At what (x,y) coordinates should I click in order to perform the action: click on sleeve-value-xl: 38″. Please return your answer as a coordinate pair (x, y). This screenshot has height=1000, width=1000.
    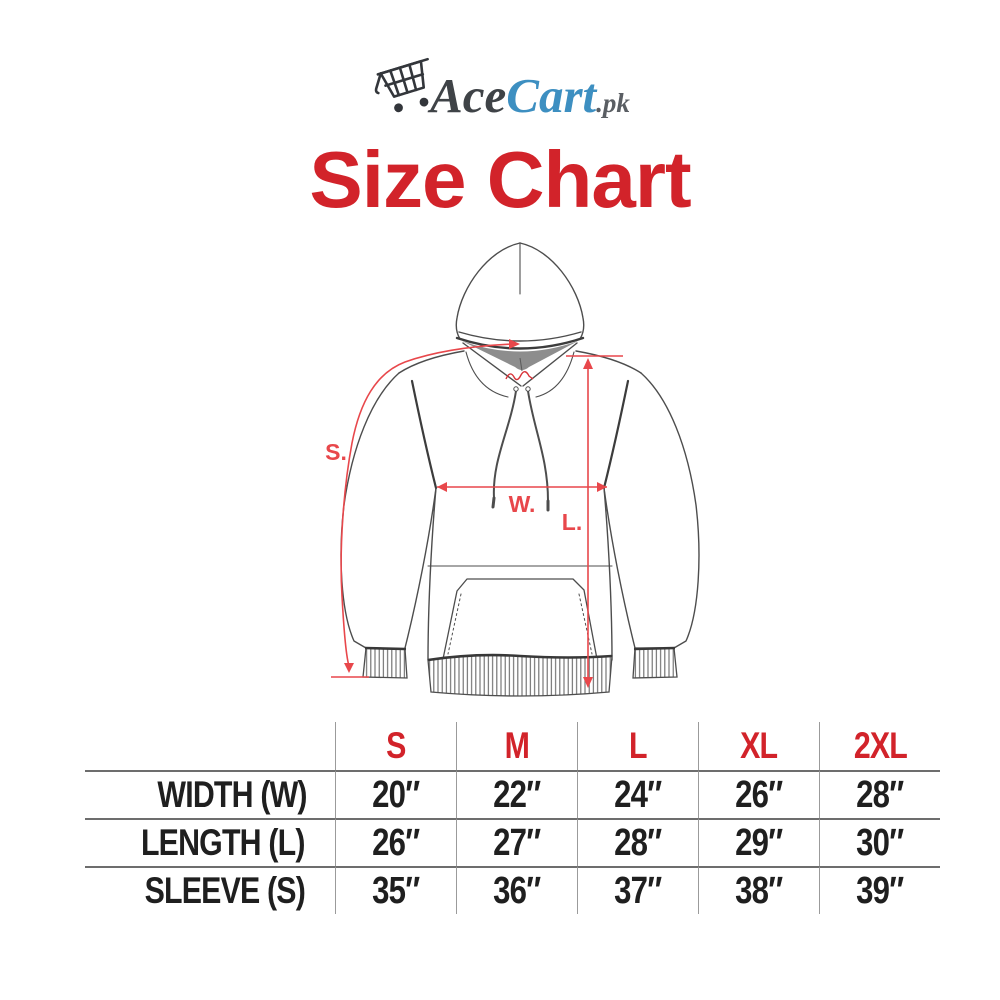
    Looking at the image, I should click on (758, 890).